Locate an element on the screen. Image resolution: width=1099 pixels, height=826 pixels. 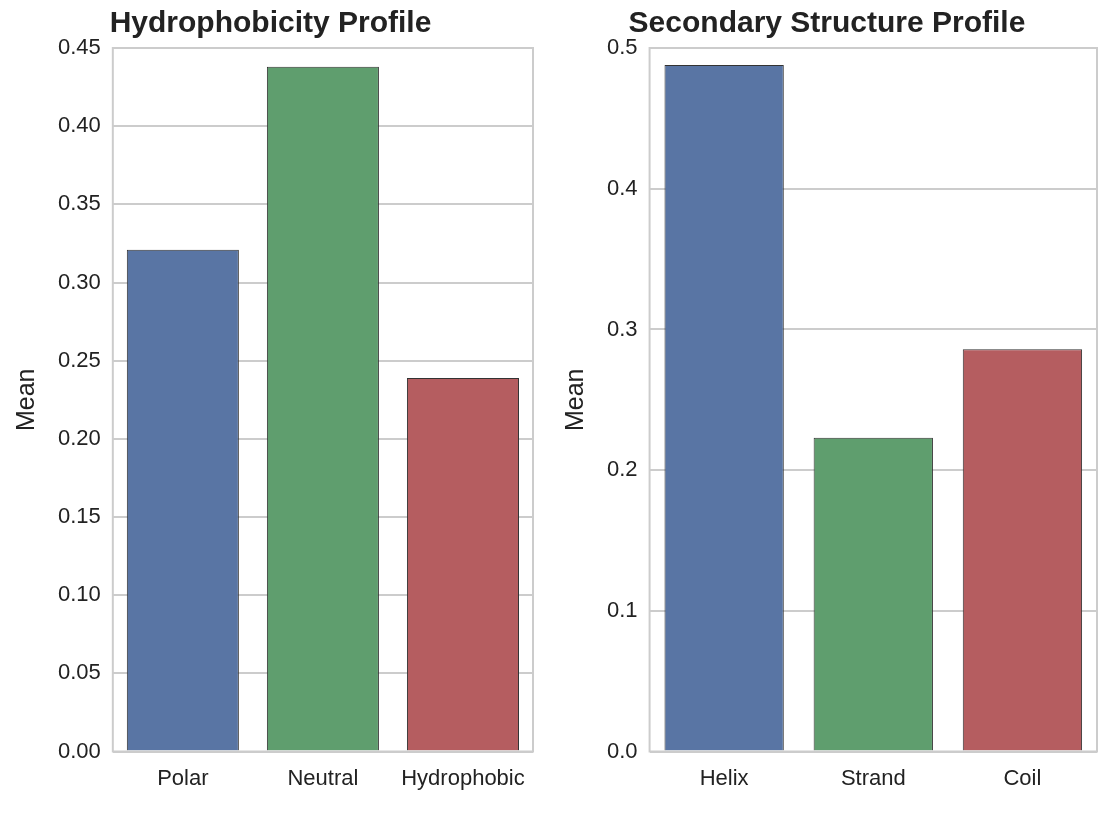
x-tick-label: Coil is located at coordinates (1022, 777).